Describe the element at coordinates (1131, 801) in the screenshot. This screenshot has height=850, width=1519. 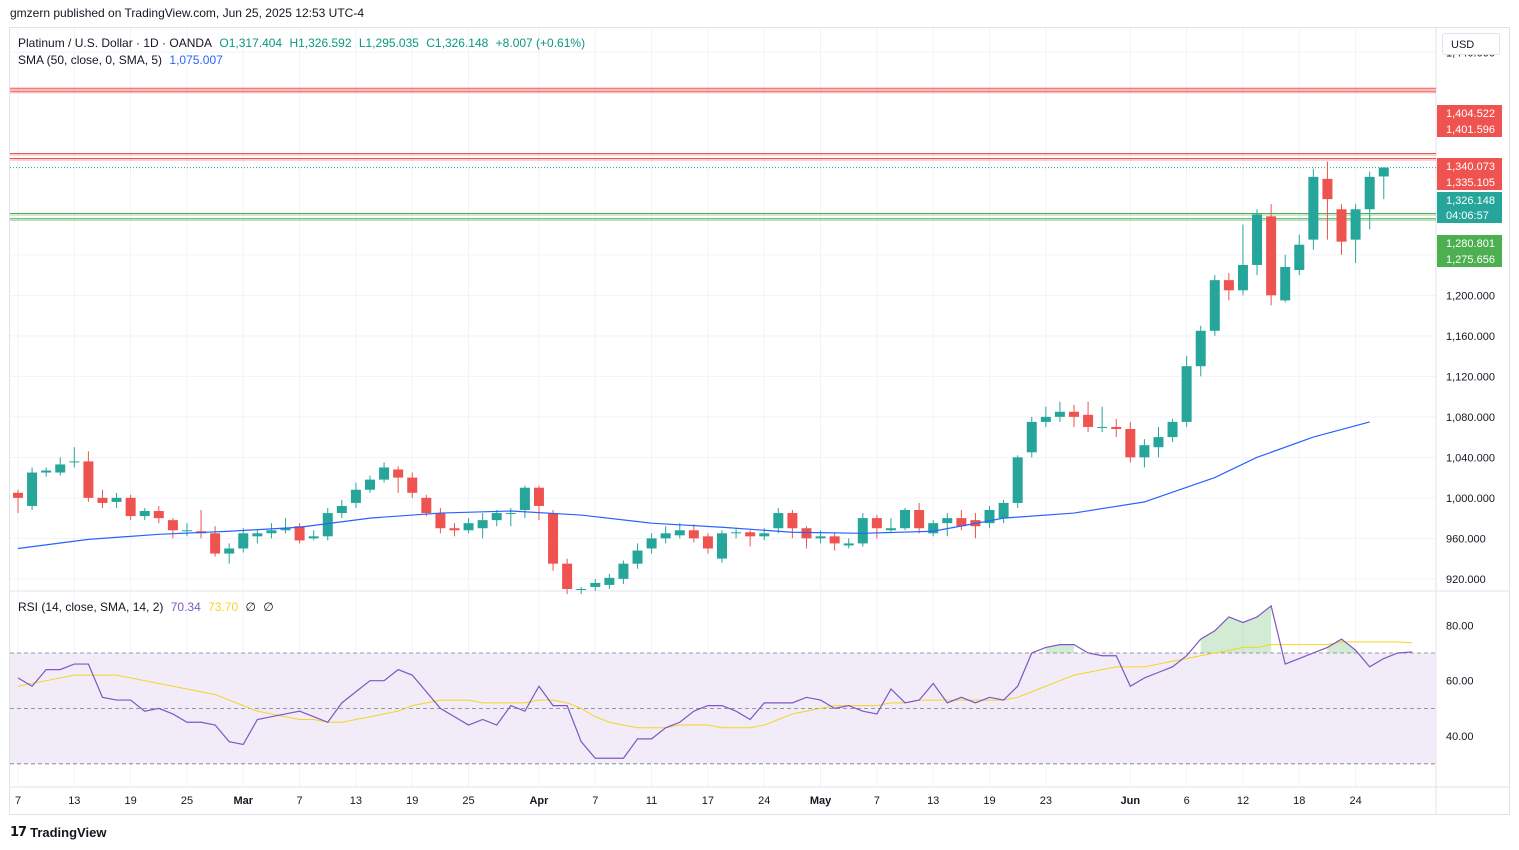
I see `time-tick-label: Jun` at that location.